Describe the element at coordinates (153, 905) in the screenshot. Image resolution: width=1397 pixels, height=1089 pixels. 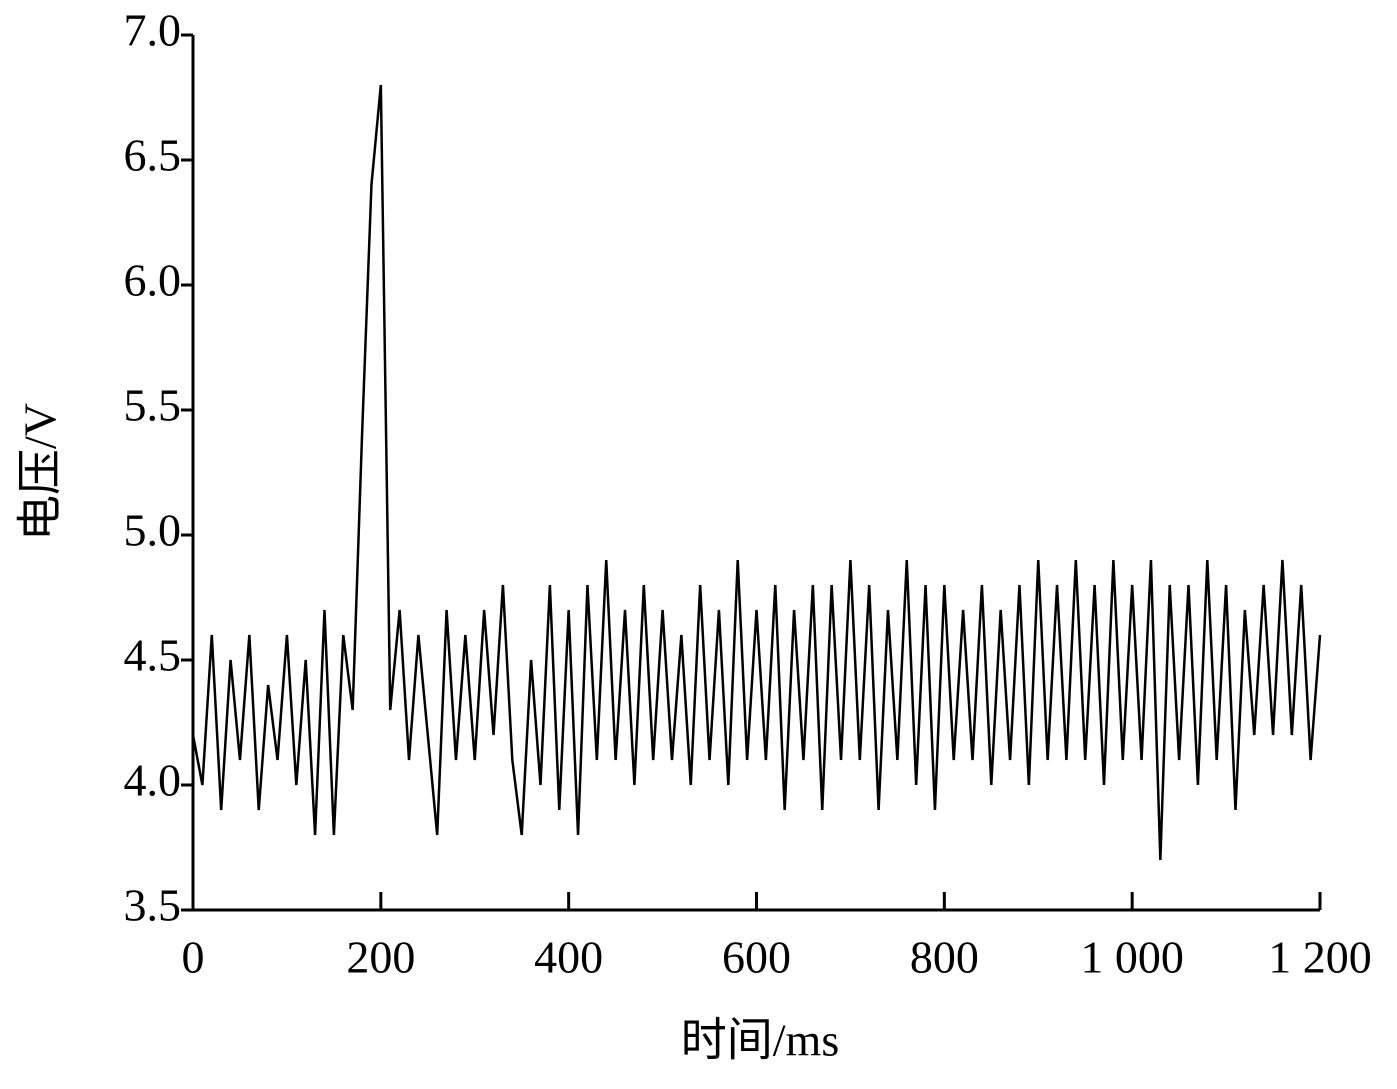
I see `y-tick-label: 3.5` at that location.